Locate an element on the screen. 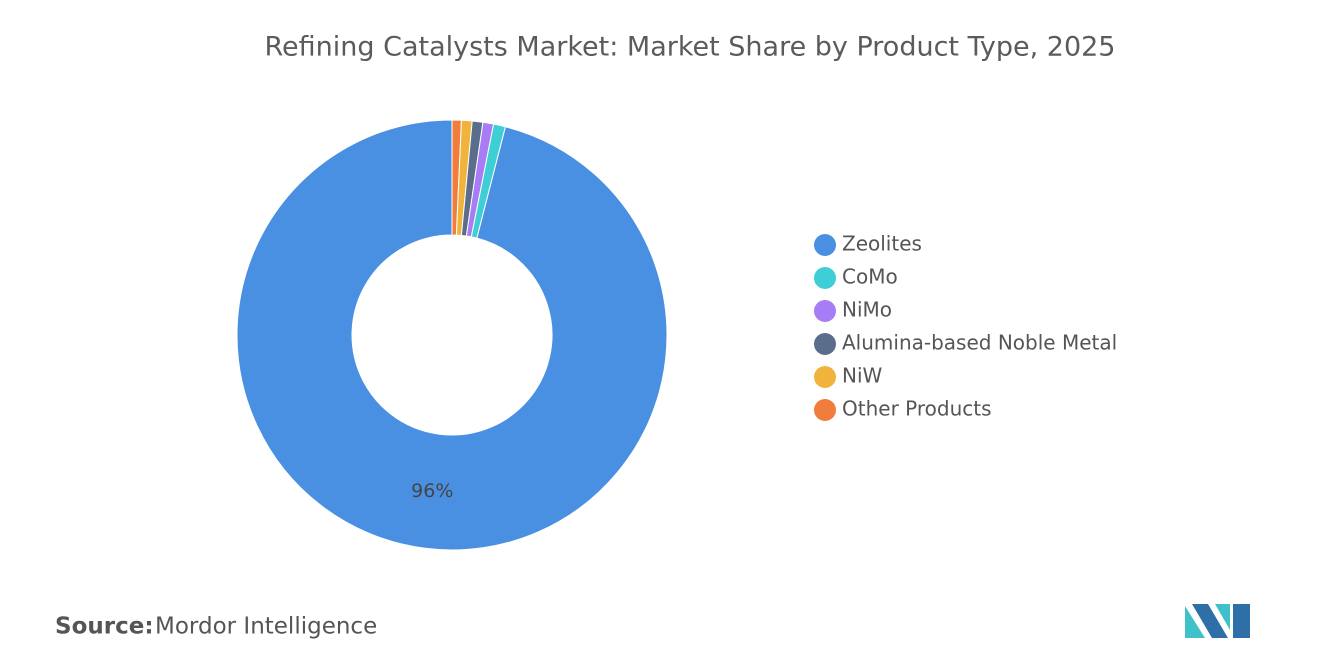 The width and height of the screenshot is (1320, 665). legend-label: Zeolites is located at coordinates (882, 244).